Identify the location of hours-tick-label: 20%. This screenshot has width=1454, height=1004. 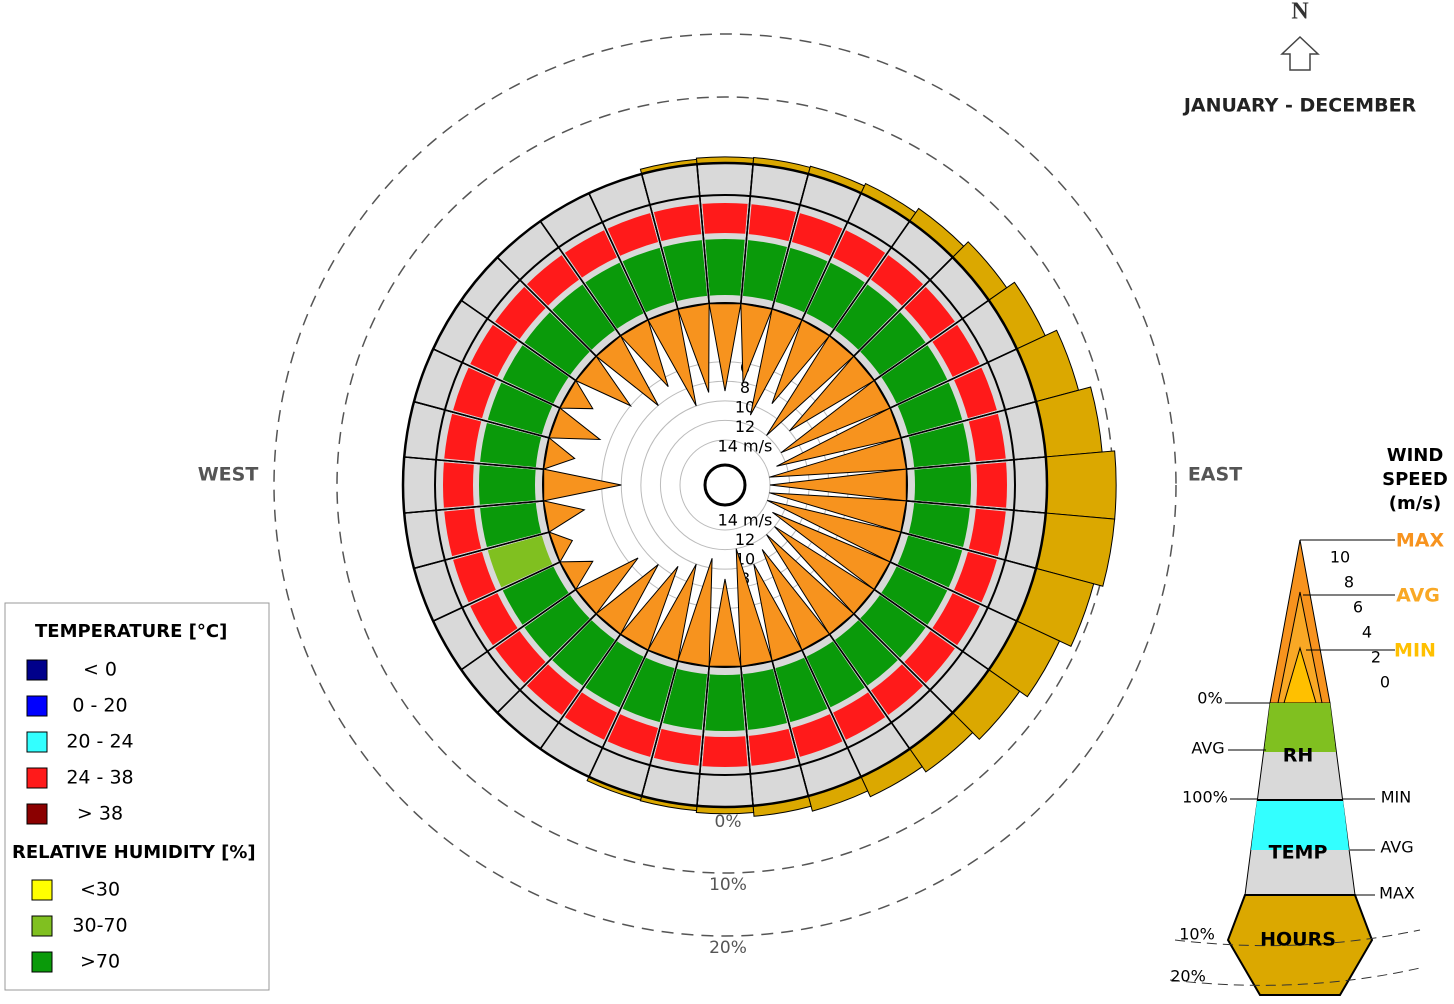
(728, 948).